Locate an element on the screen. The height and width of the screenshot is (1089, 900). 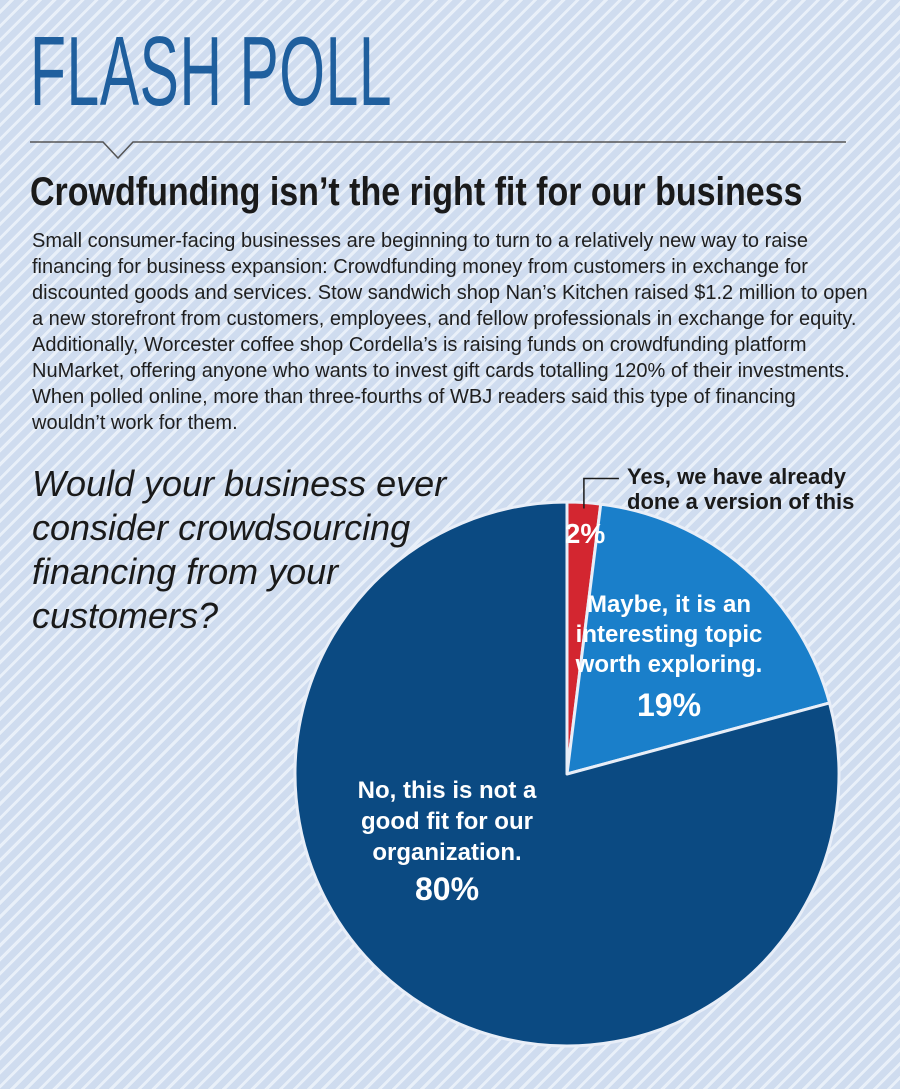
slice-percent-no: 80% is located at coordinates (447, 889).